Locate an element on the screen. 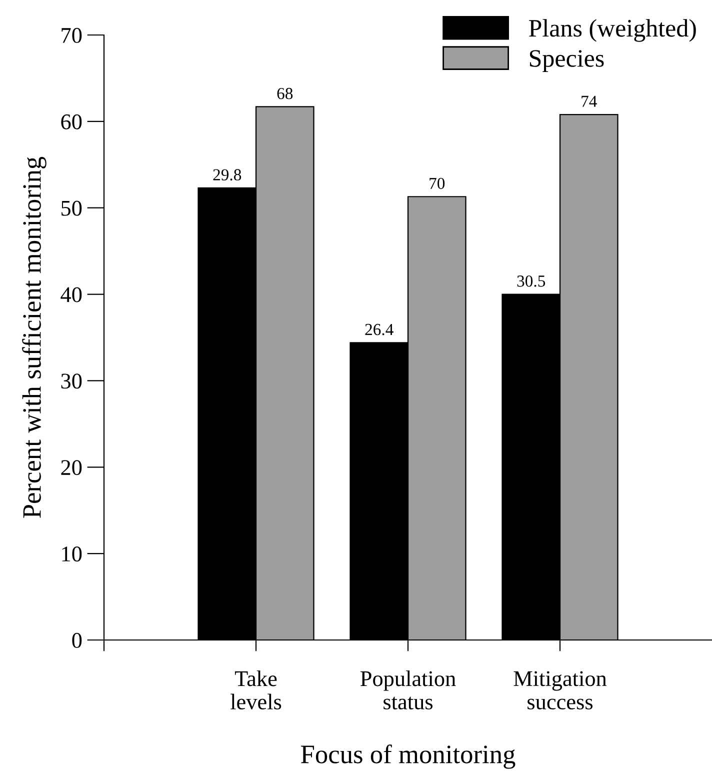 This screenshot has height=771, width=712. legend-label: Plans (weighted) is located at coordinates (612, 30).